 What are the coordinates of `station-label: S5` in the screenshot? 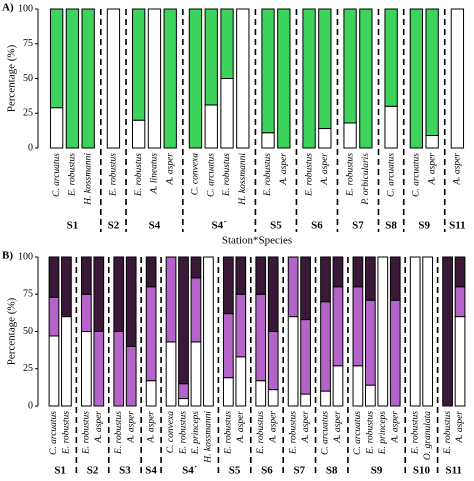 It's located at (276, 226).